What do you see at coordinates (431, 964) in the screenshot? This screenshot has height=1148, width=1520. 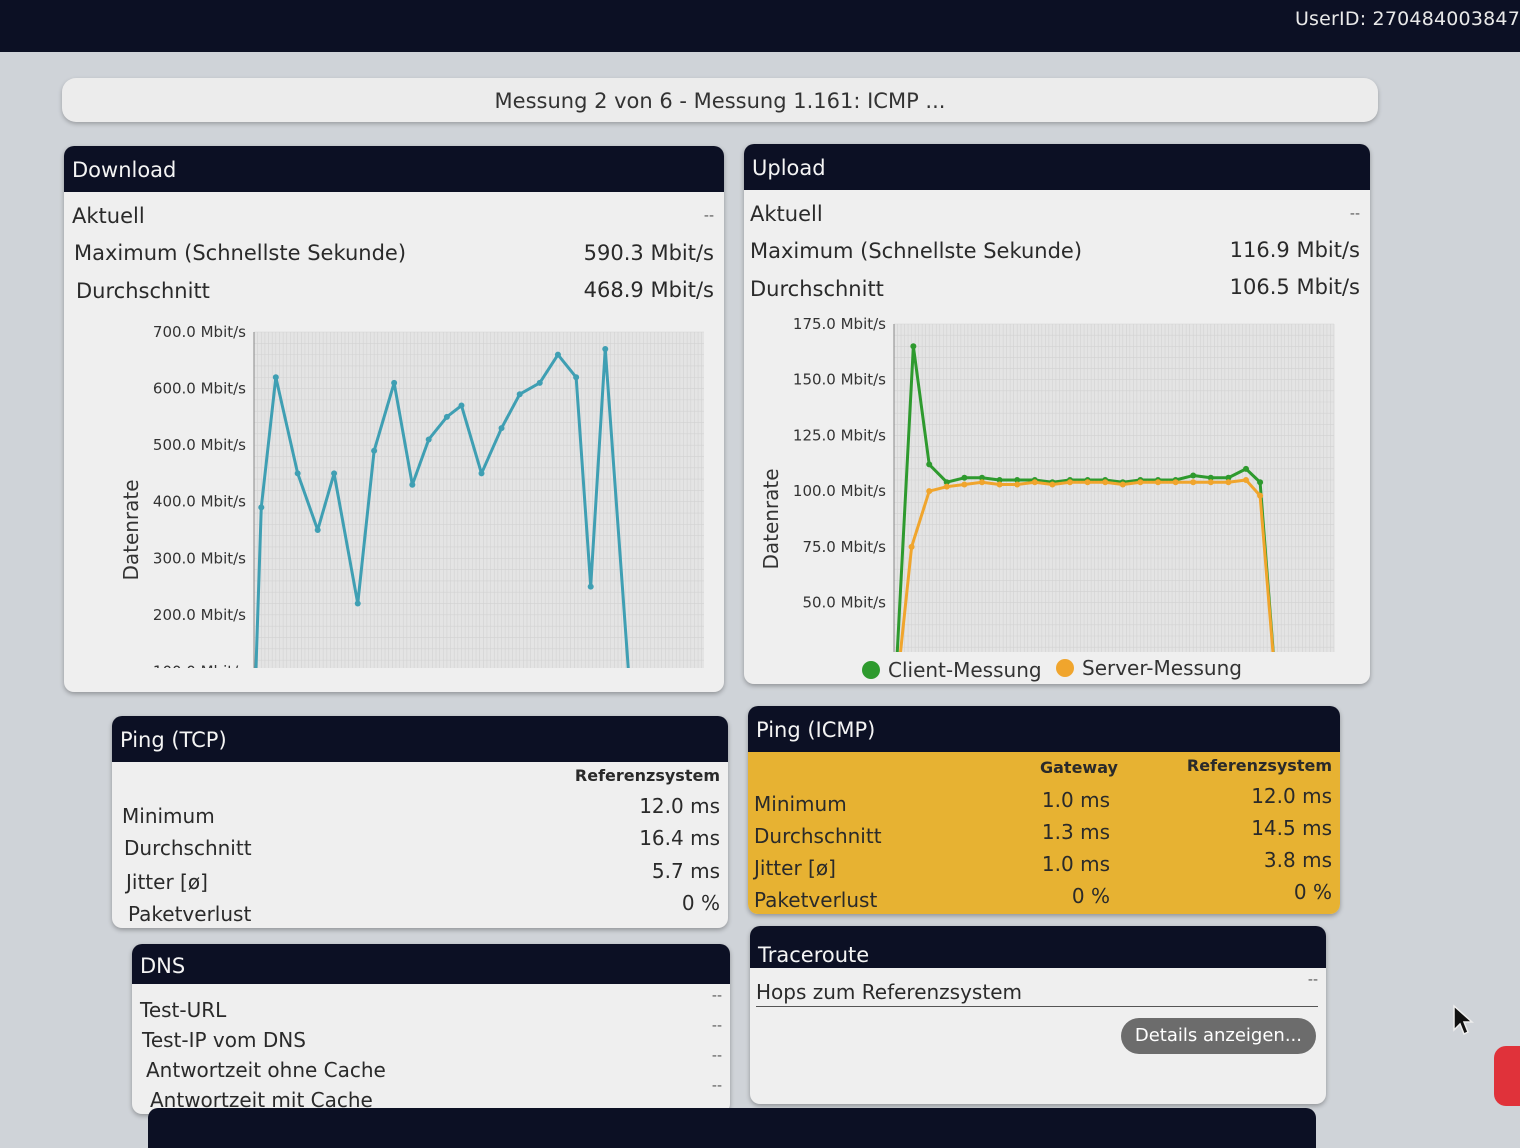 I see `dns-title: DNS` at bounding box center [431, 964].